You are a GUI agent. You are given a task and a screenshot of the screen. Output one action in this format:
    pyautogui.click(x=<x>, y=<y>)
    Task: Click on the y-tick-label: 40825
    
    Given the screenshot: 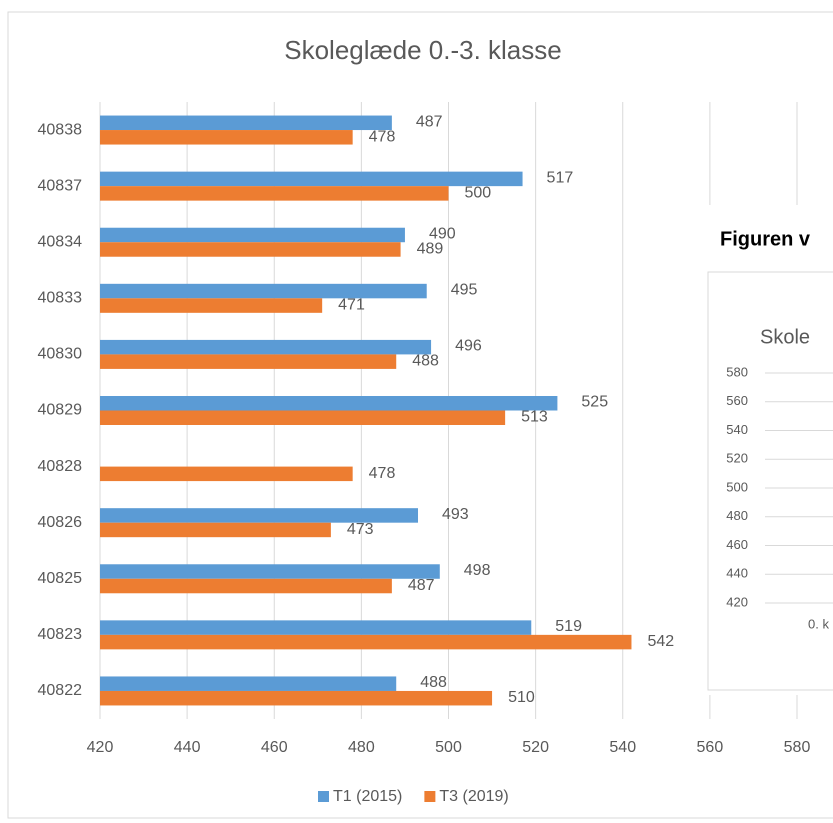 What is the action you would take?
    pyautogui.click(x=60, y=578)
    